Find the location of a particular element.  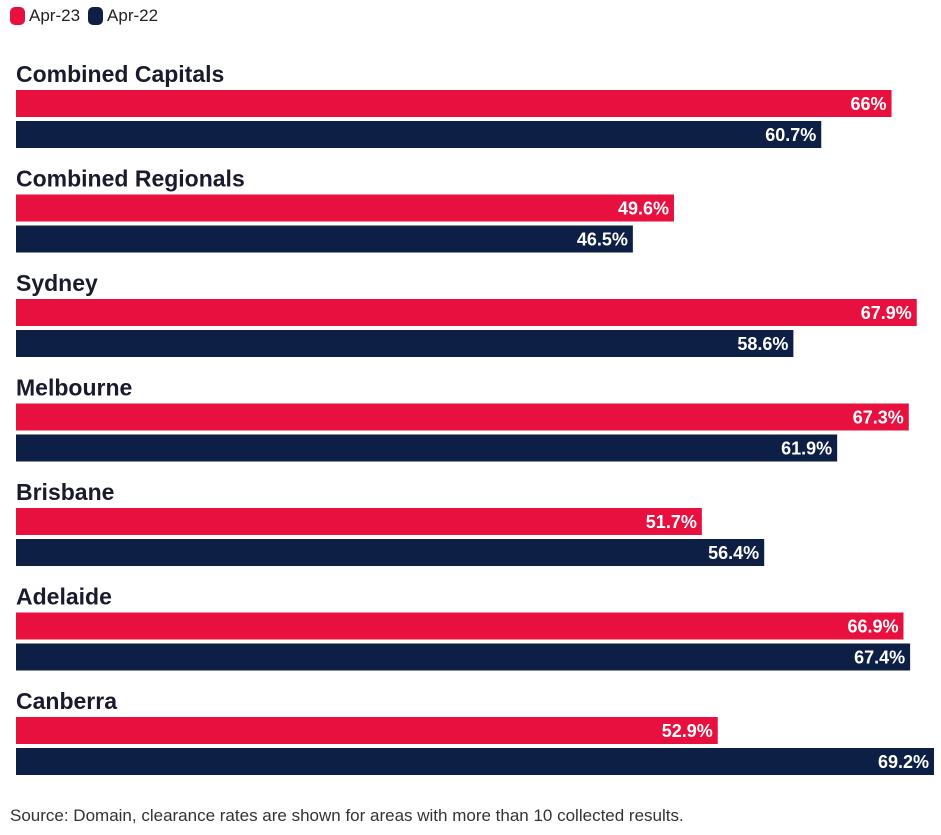

bar-value-label: 60.7% is located at coordinates (790, 135).